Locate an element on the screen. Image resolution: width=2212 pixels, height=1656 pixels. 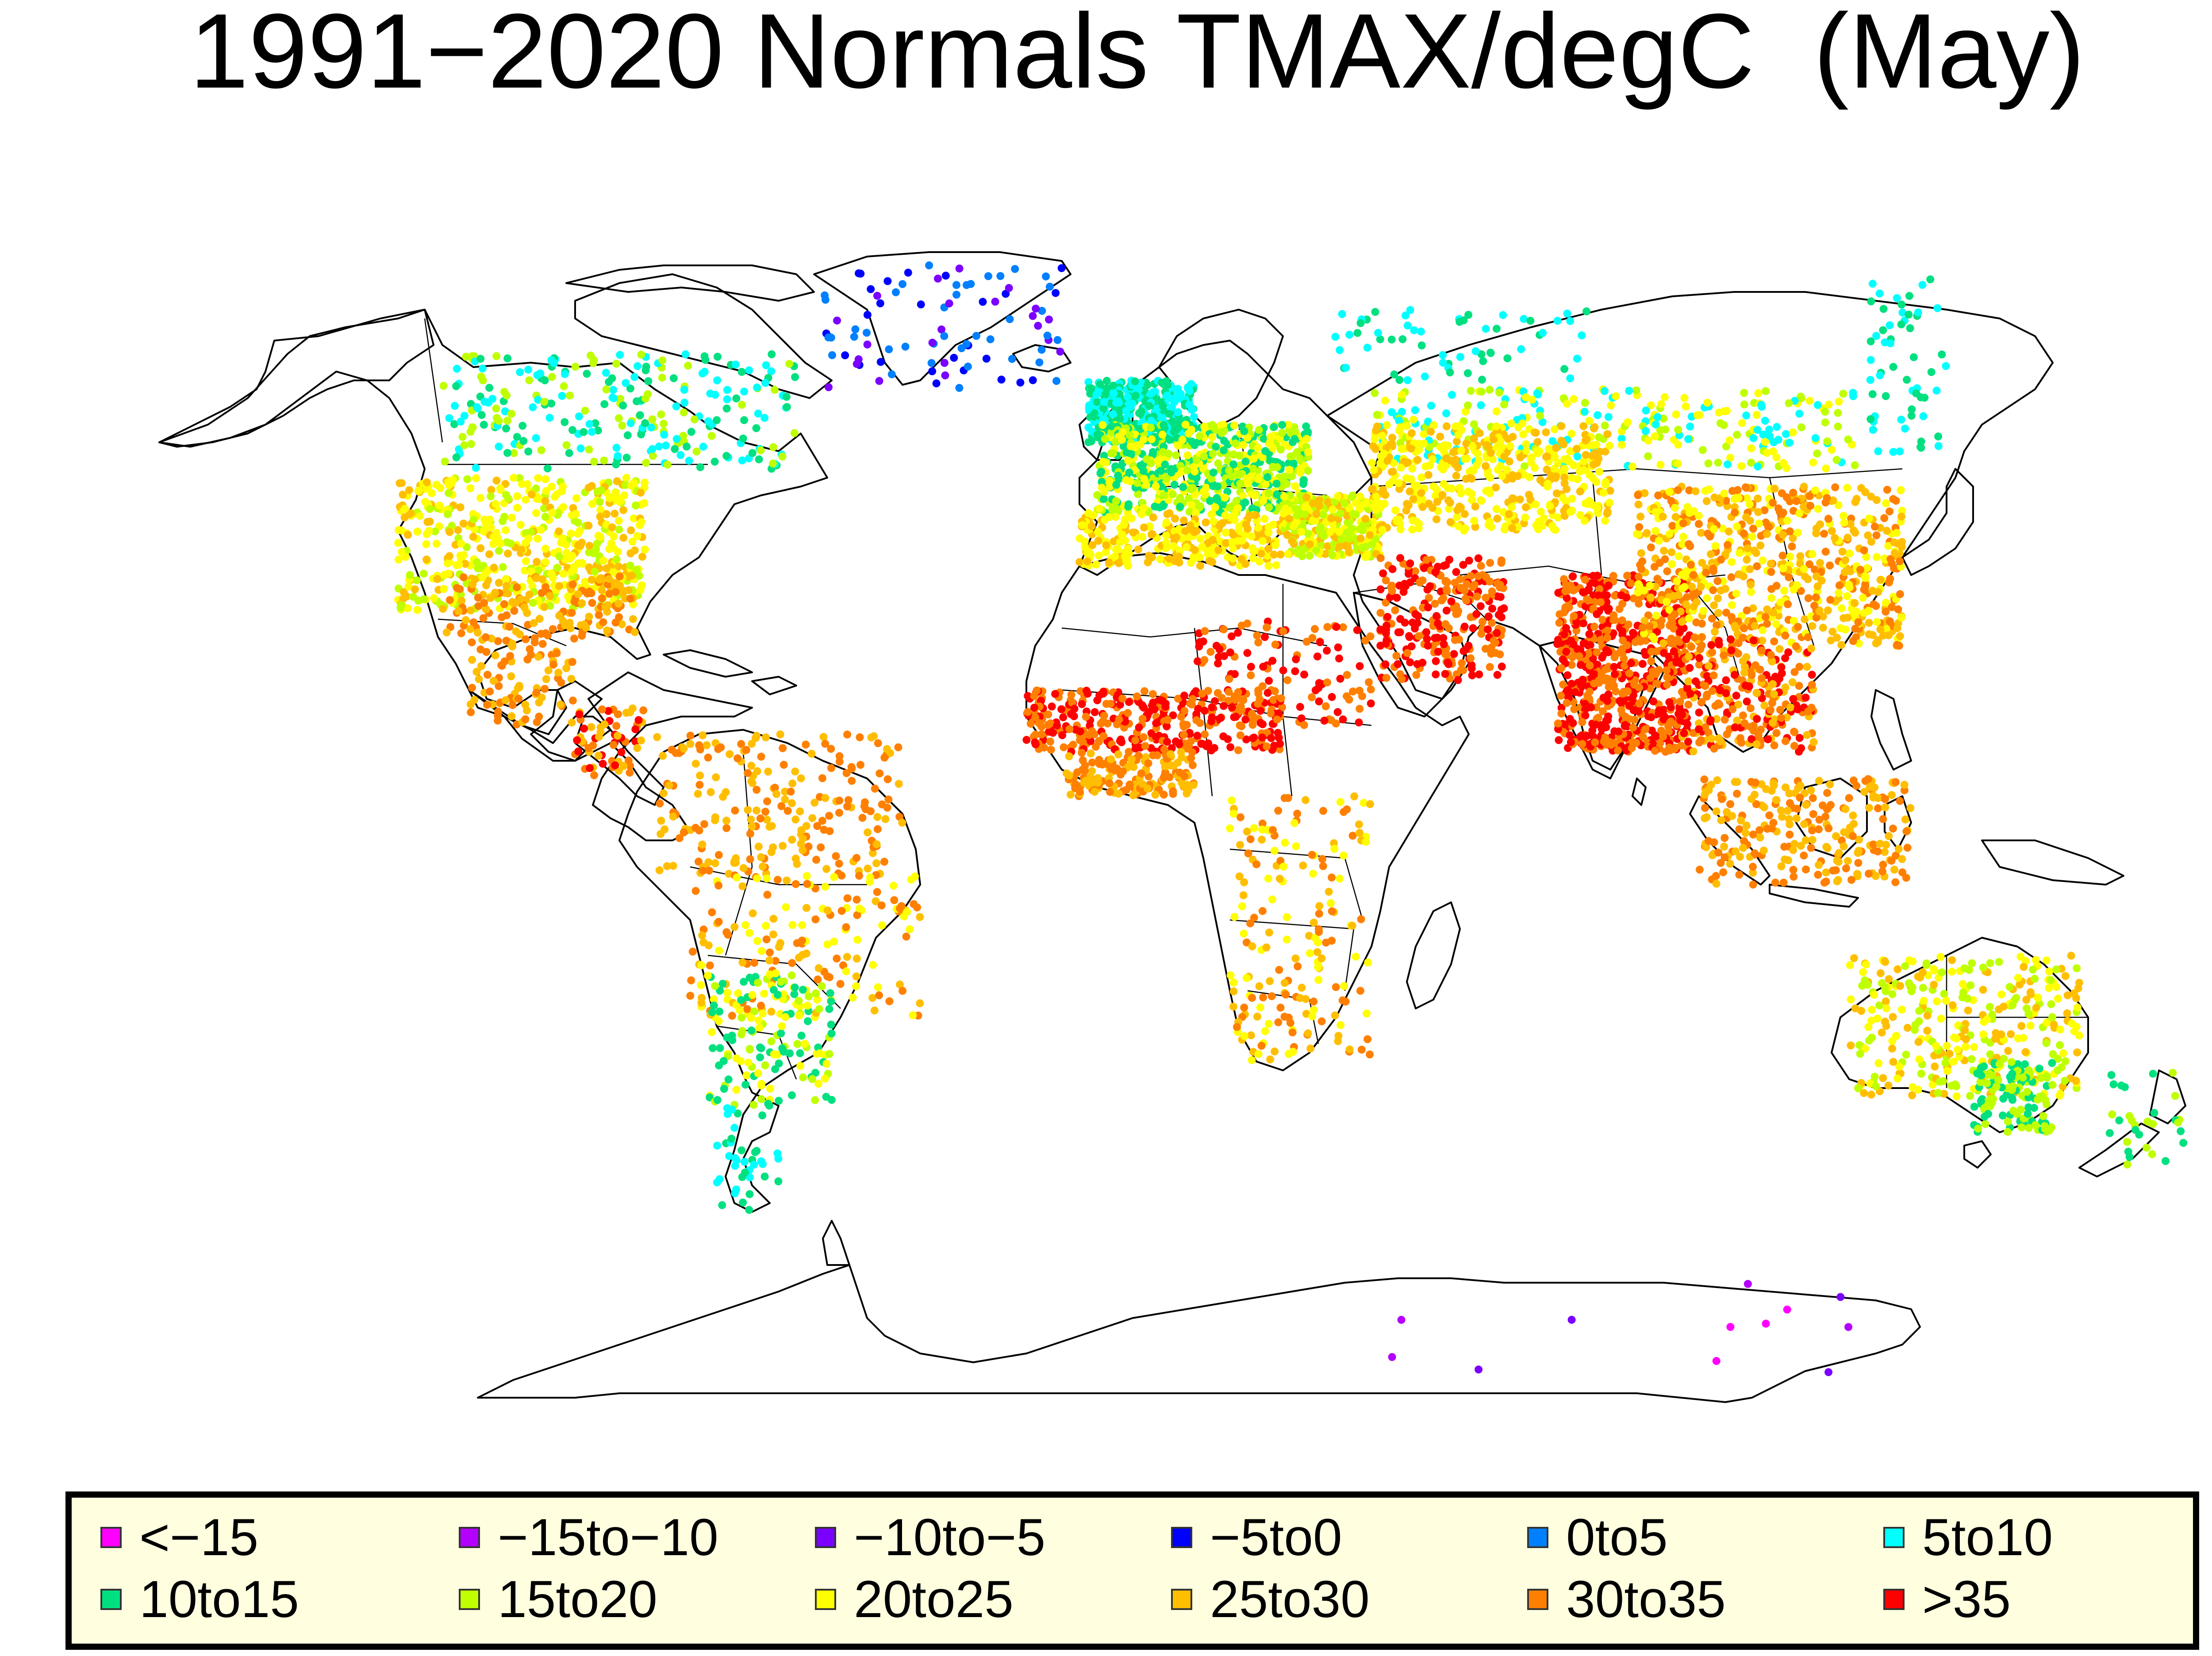
coastline-south-america is located at coordinates (770, 971).